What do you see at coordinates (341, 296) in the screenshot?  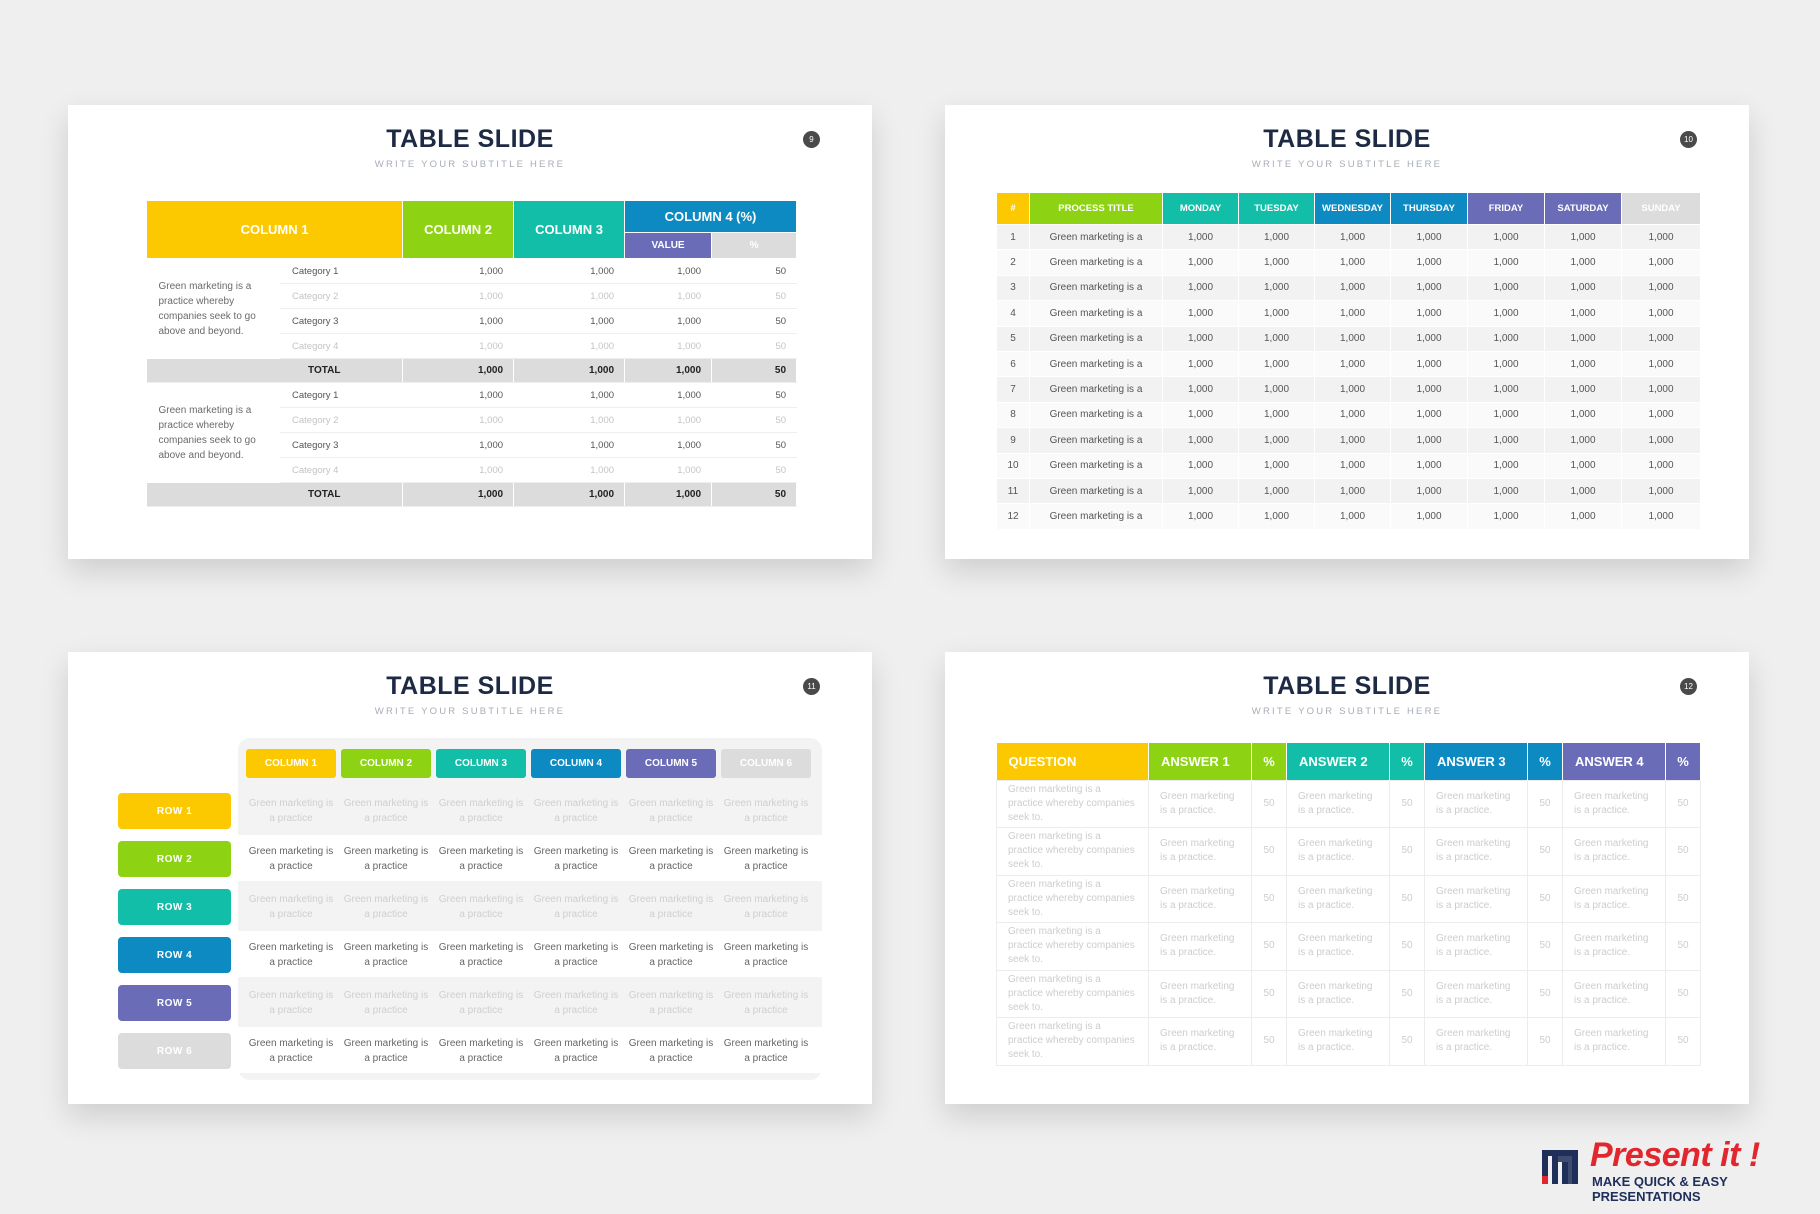 I see `category-label: Category 2` at bounding box center [341, 296].